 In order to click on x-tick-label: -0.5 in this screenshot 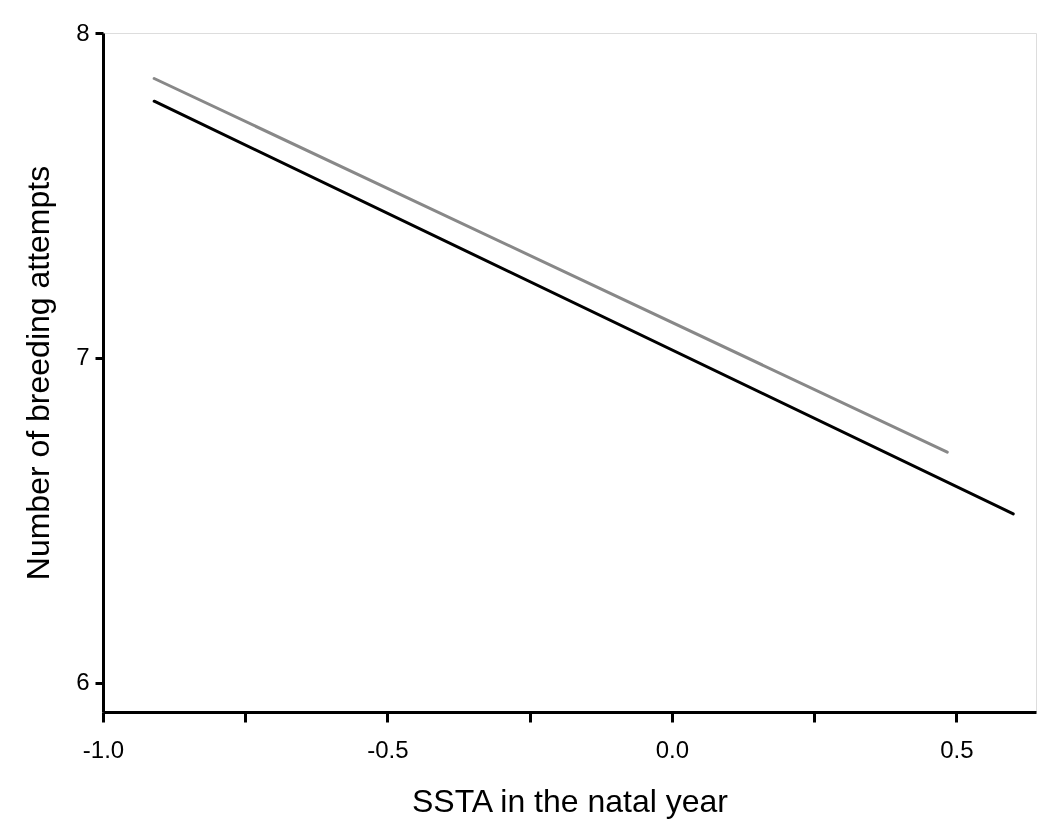, I will do `click(388, 749)`.